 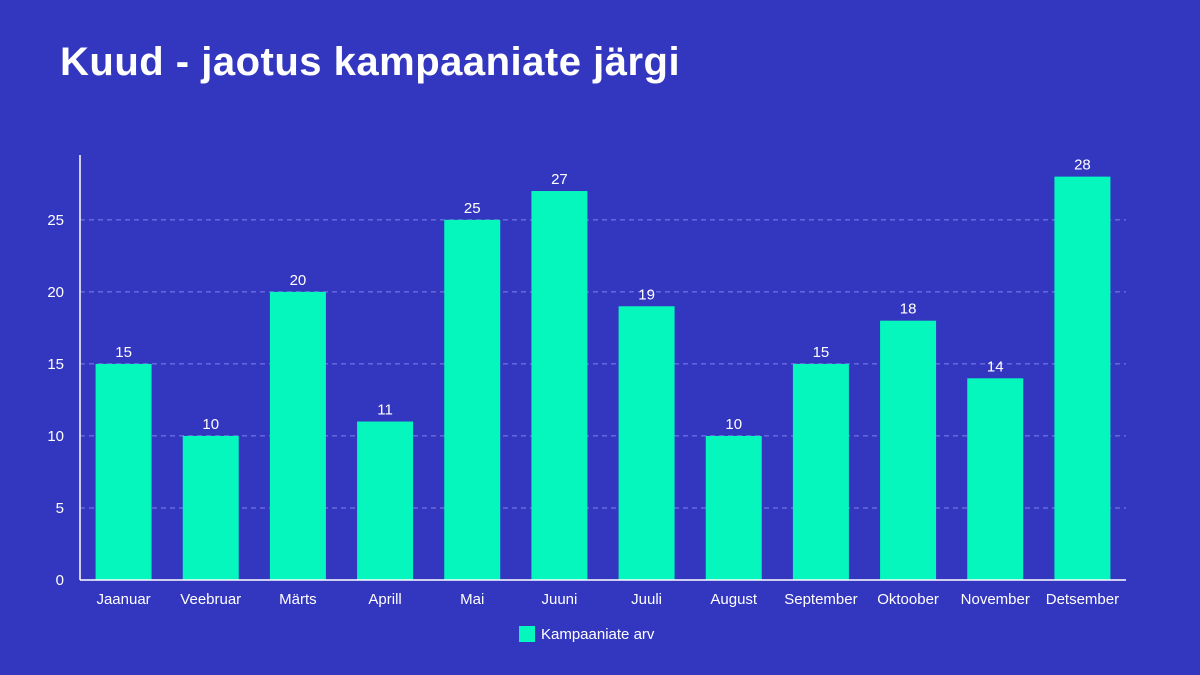 What do you see at coordinates (995, 599) in the screenshot?
I see `x-category-label: November` at bounding box center [995, 599].